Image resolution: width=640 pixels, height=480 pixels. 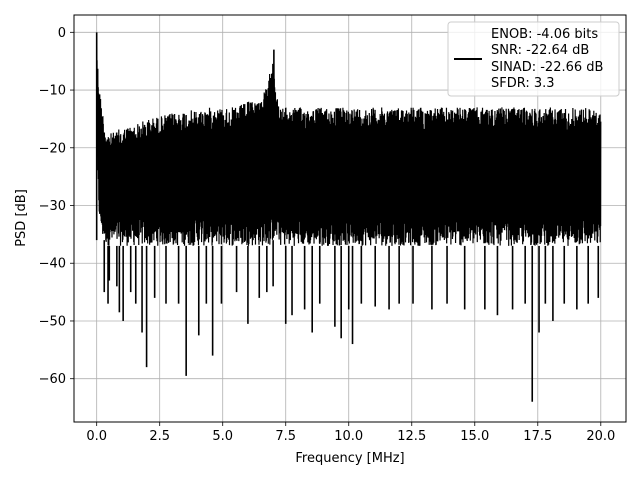 I want to click on legend-box, so click(x=533, y=59).